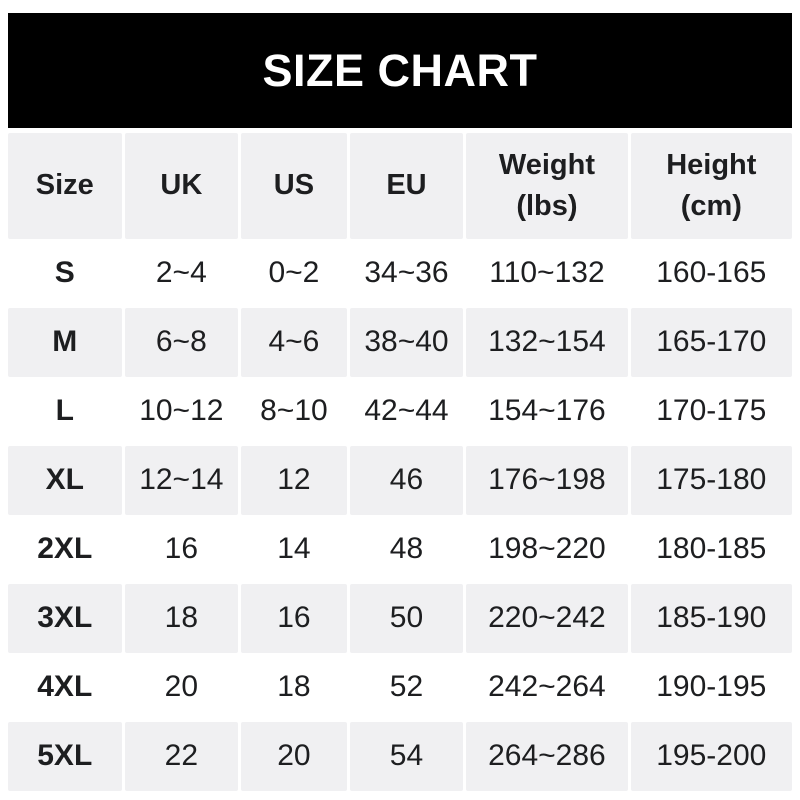 The width and height of the screenshot is (800, 800). I want to click on cell-us-5xl: 20, so click(294, 756).